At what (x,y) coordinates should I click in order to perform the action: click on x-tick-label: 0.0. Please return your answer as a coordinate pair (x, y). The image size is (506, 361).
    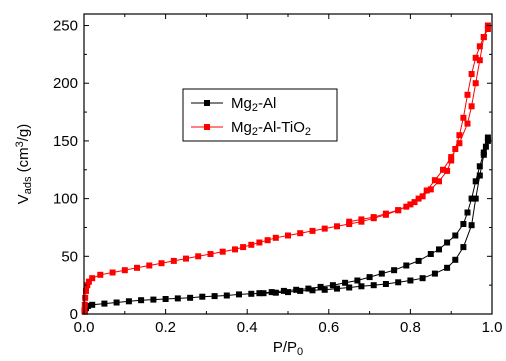
    Looking at the image, I should click on (84, 327).